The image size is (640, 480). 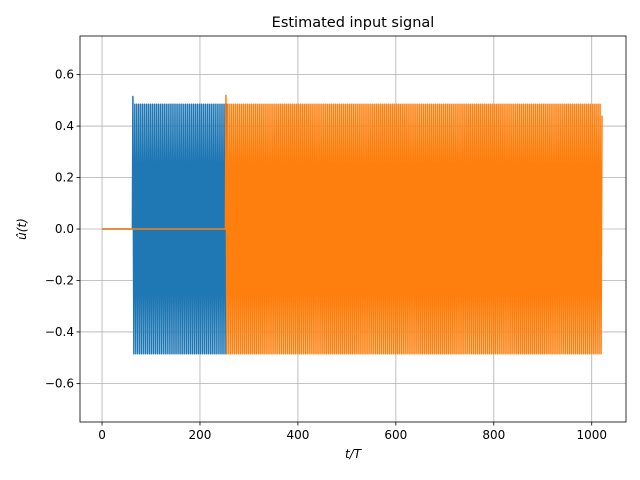 I want to click on y-tick-label: 0.6, so click(x=64, y=75).